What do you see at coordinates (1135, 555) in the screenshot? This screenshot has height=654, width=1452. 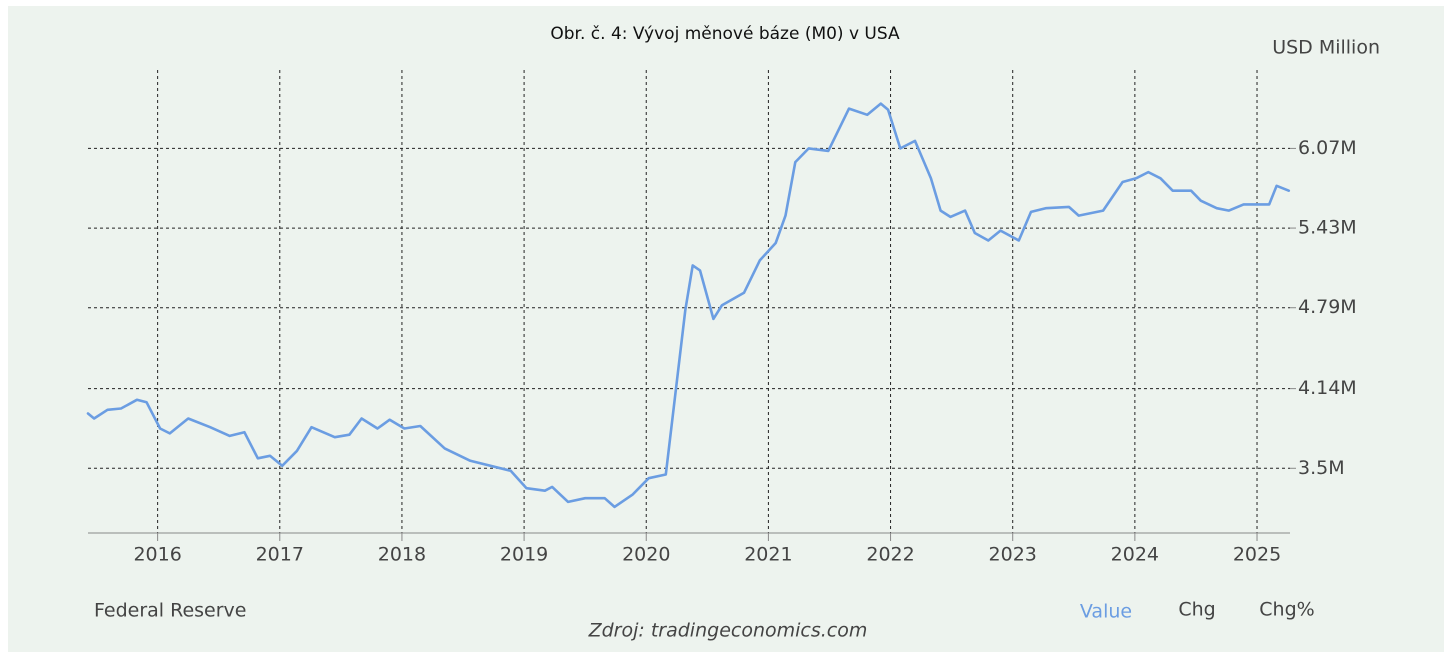 I see `x-tick-label: 2024` at bounding box center [1135, 555].